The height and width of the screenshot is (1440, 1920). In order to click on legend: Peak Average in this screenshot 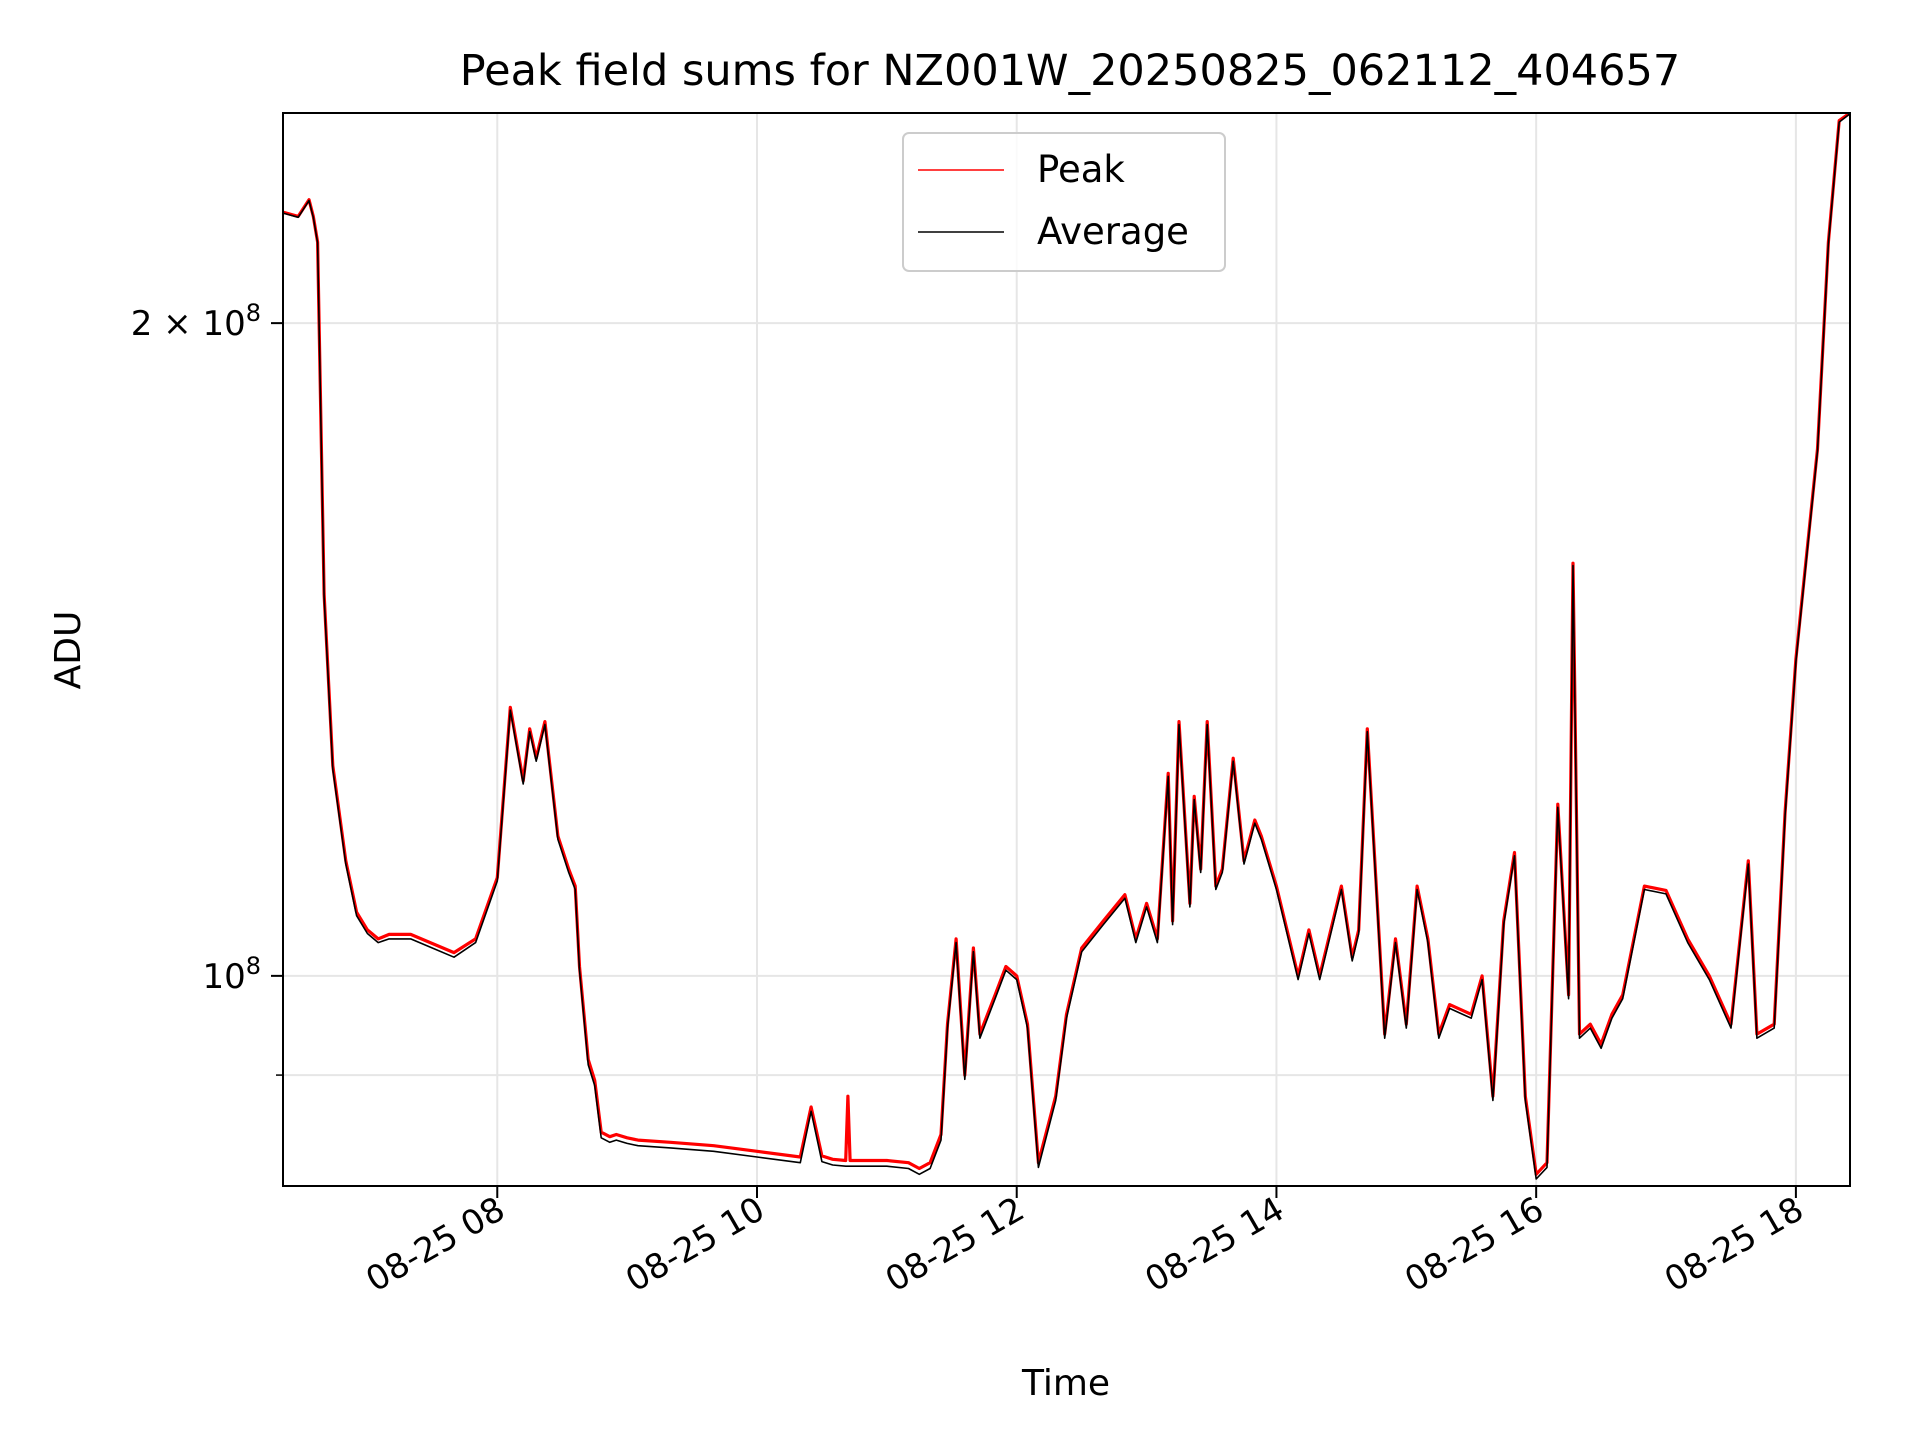, I will do `click(1064, 202)`.